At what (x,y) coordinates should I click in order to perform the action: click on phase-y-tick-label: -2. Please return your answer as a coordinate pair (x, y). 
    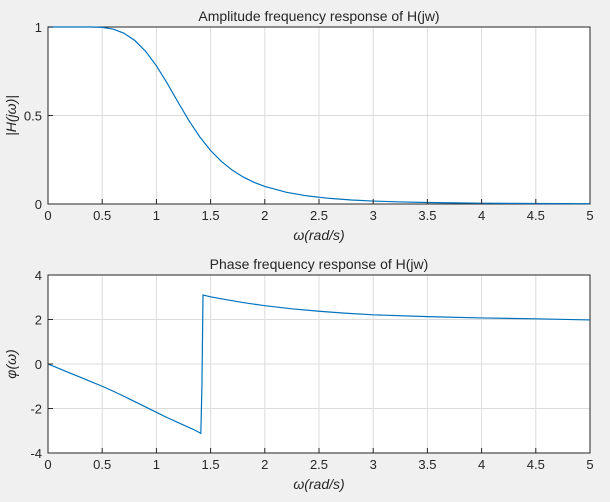
    Looking at the image, I should click on (36, 409).